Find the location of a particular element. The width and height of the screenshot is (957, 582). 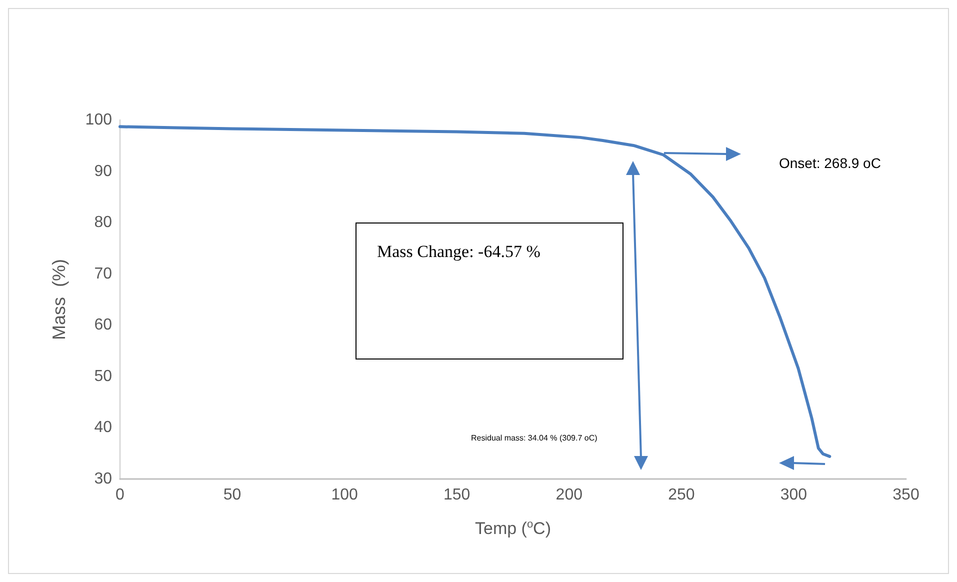

y-tick-label: 60 is located at coordinates (103, 325).